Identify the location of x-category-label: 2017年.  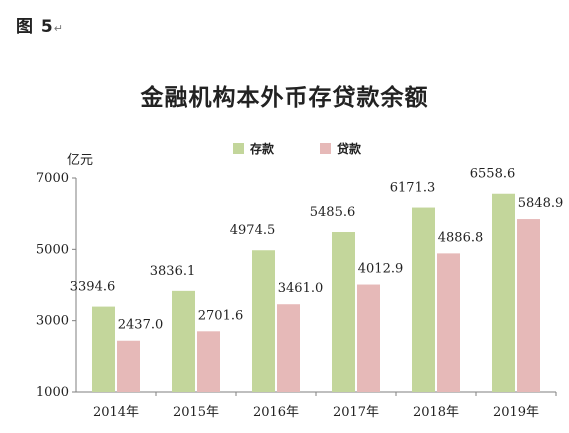
(356, 412).